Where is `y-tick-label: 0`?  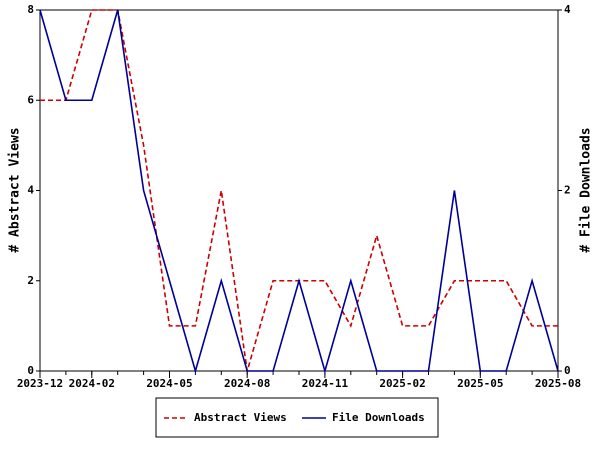 y-tick-label: 0 is located at coordinates (30, 370).